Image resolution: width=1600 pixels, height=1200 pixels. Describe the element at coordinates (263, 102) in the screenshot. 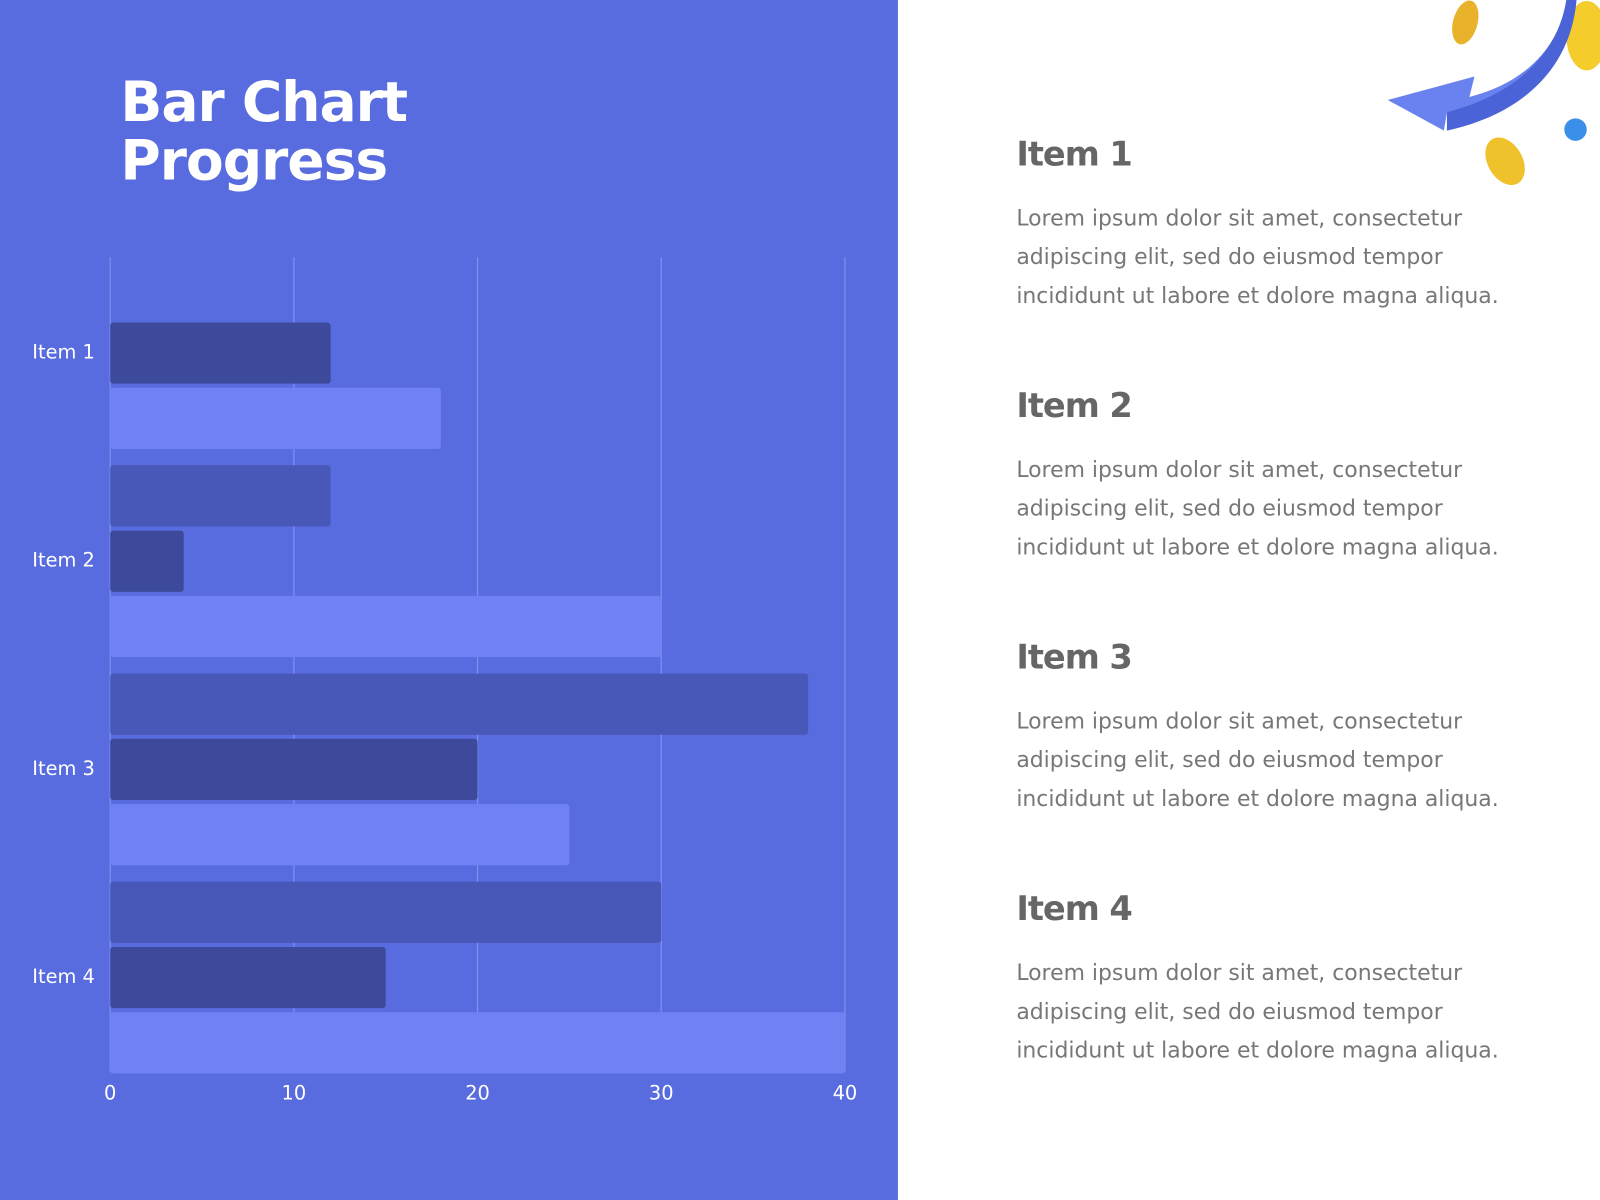

I see `chart-title: Bar Chart` at that location.